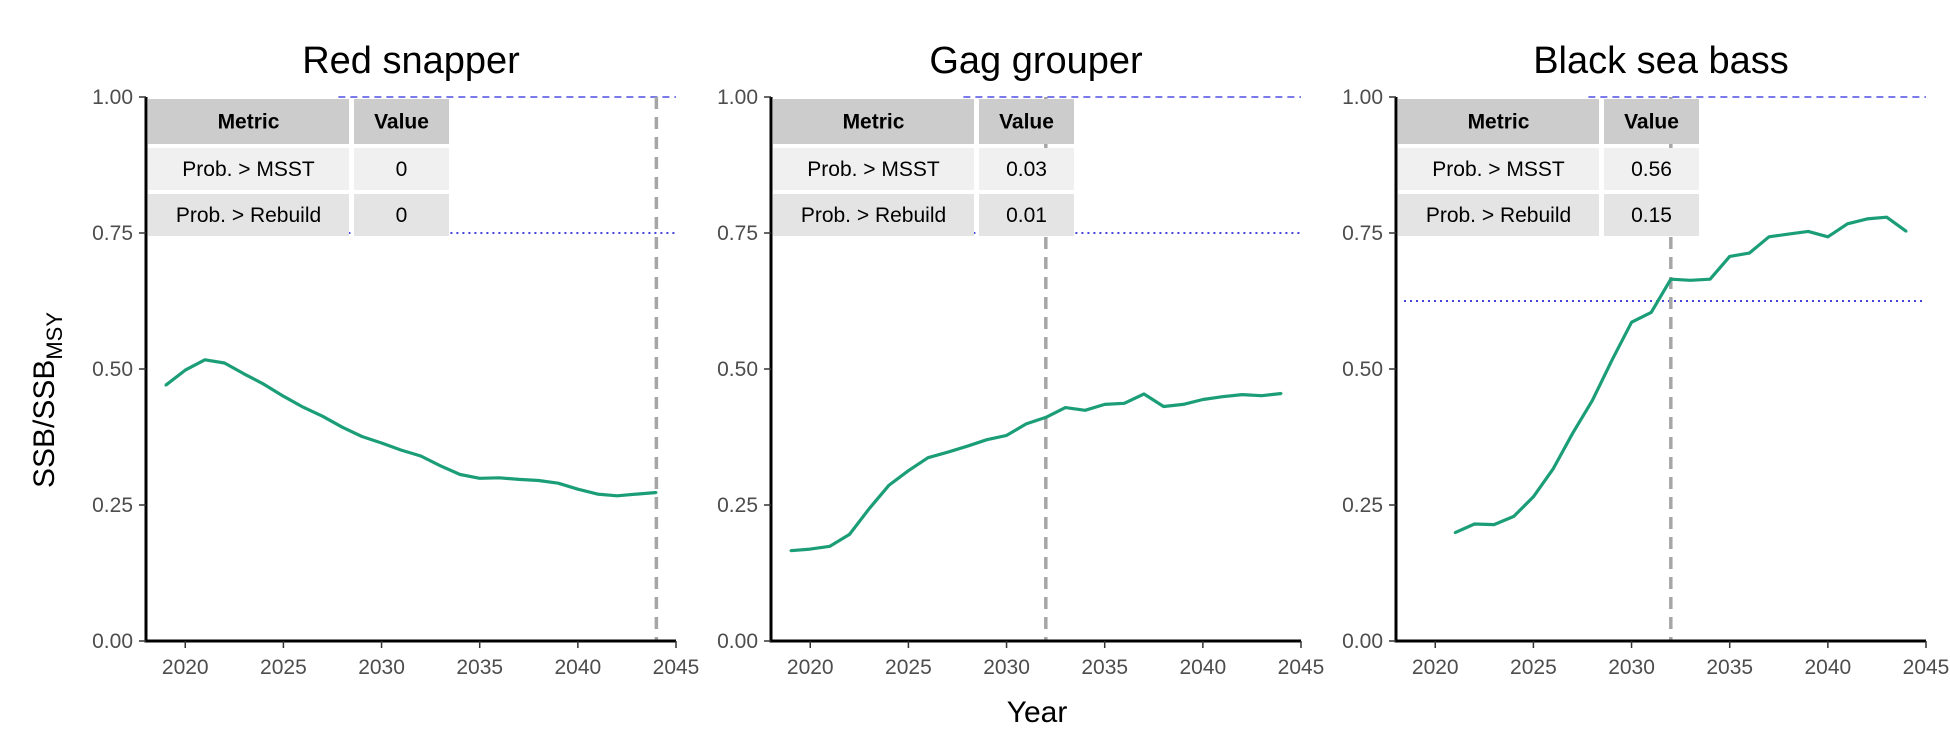  I want to click on x-tick-label: 2045, so click(1301, 667).